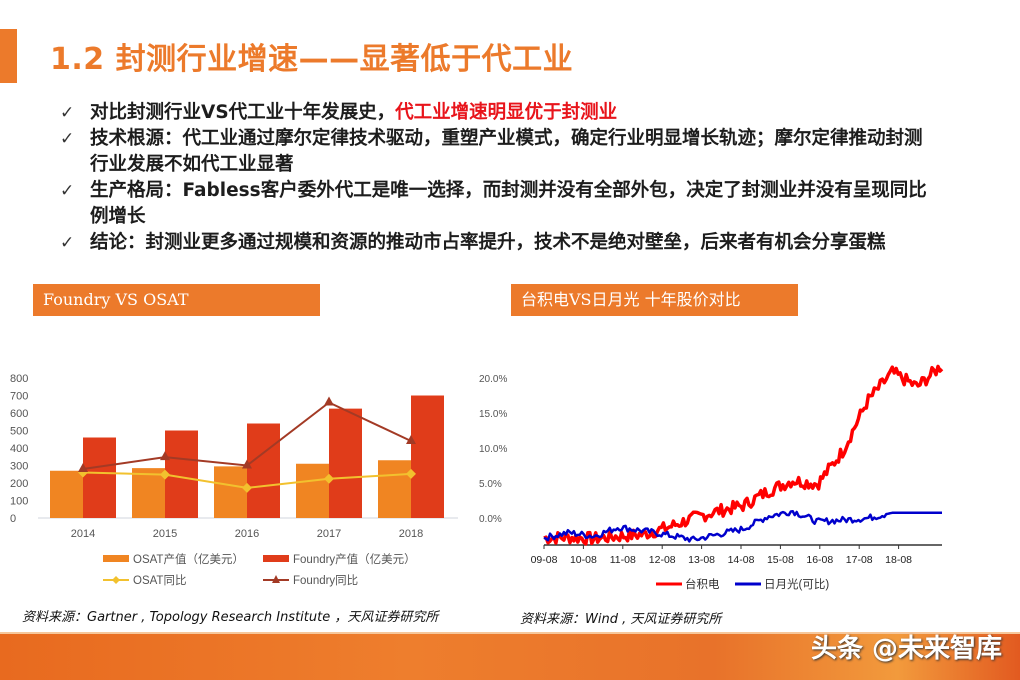 This screenshot has height=680, width=1020. What do you see at coordinates (354, 559) in the screenshot?
I see `legend-label: Foundry产值（亿美元）` at bounding box center [354, 559].